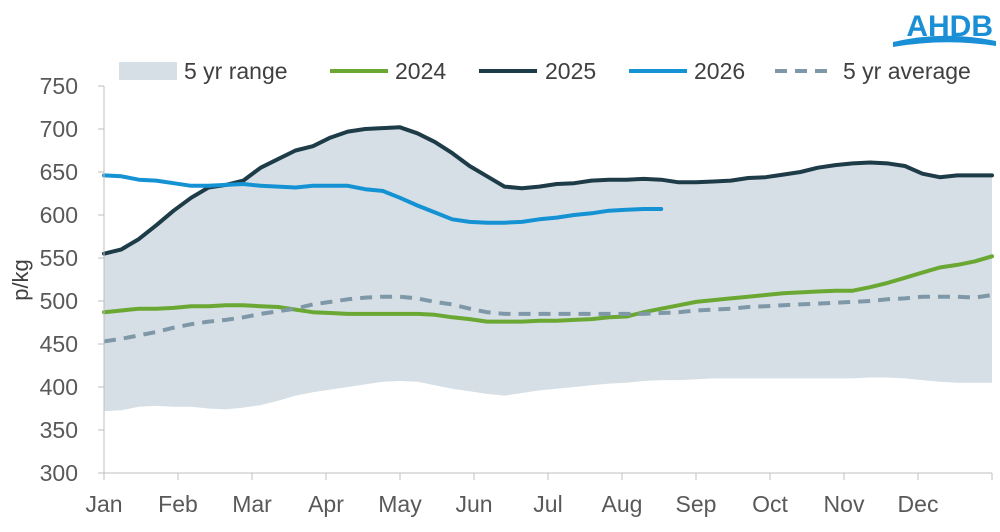 This screenshot has width=1000, height=532. I want to click on x-tick-label: May, so click(400, 504).